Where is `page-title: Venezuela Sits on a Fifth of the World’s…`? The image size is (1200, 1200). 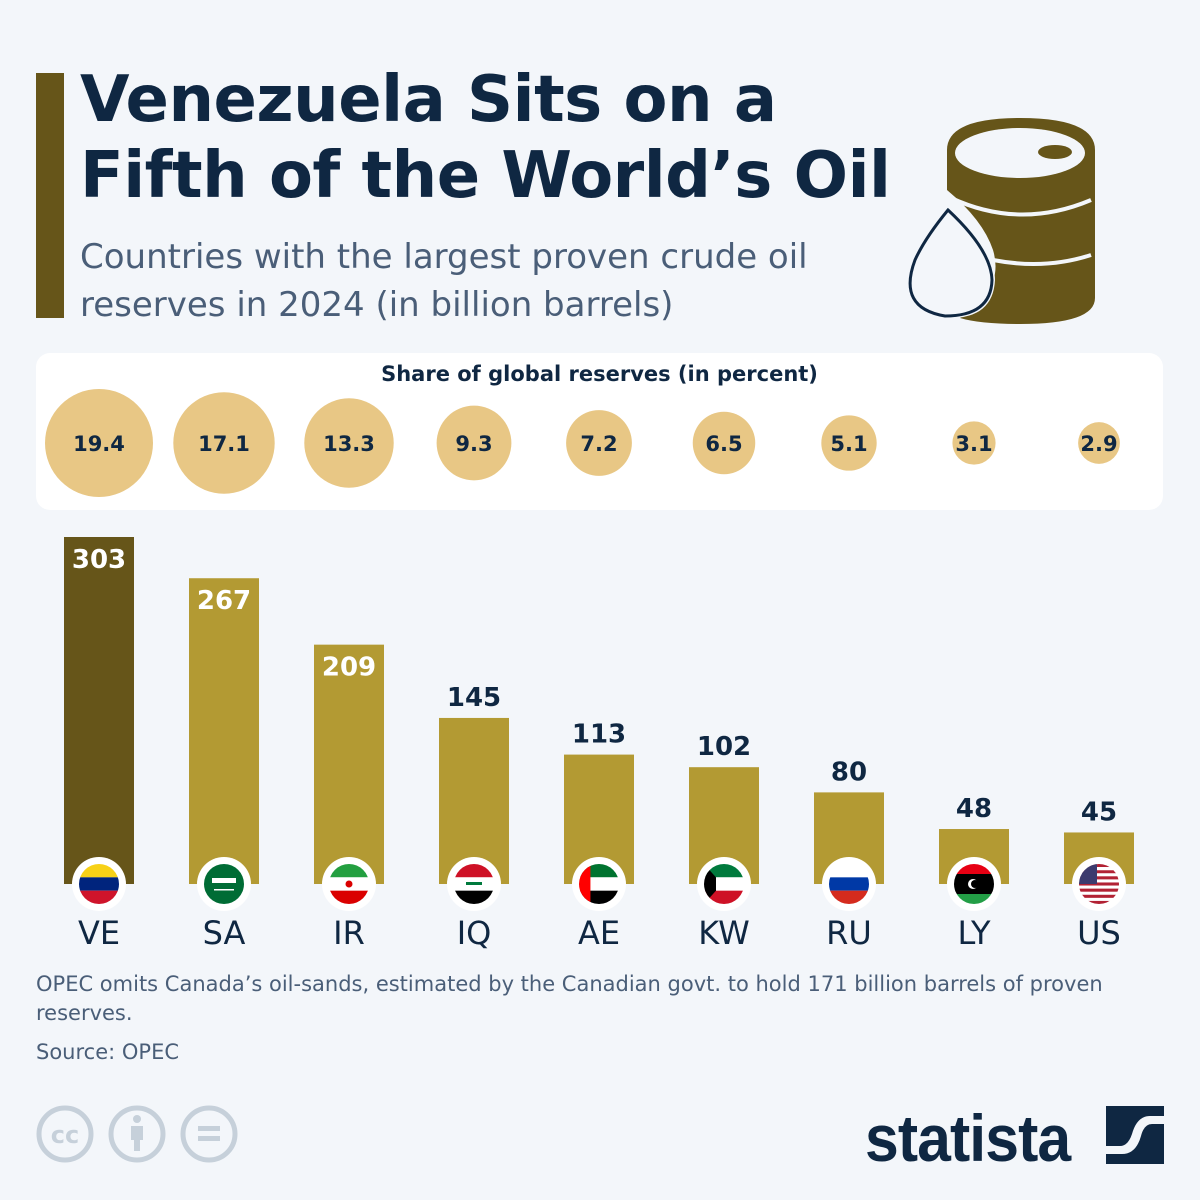
page-title: Venezuela Sits on a Fifth of the World’s… is located at coordinates (485, 138).